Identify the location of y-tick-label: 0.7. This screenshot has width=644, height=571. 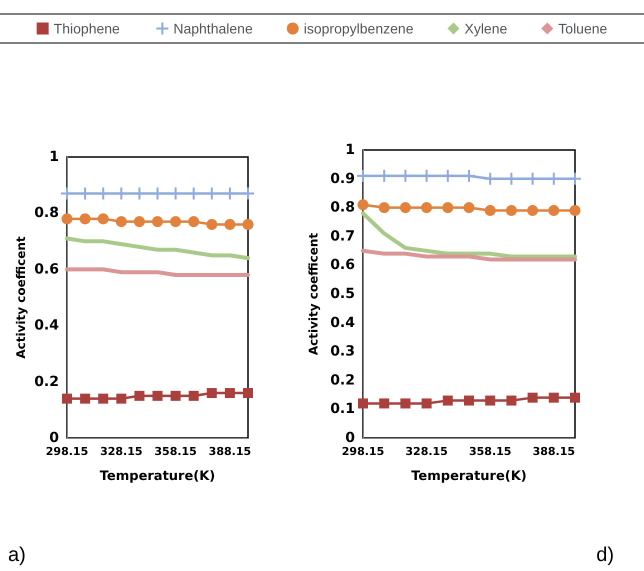
(342, 236).